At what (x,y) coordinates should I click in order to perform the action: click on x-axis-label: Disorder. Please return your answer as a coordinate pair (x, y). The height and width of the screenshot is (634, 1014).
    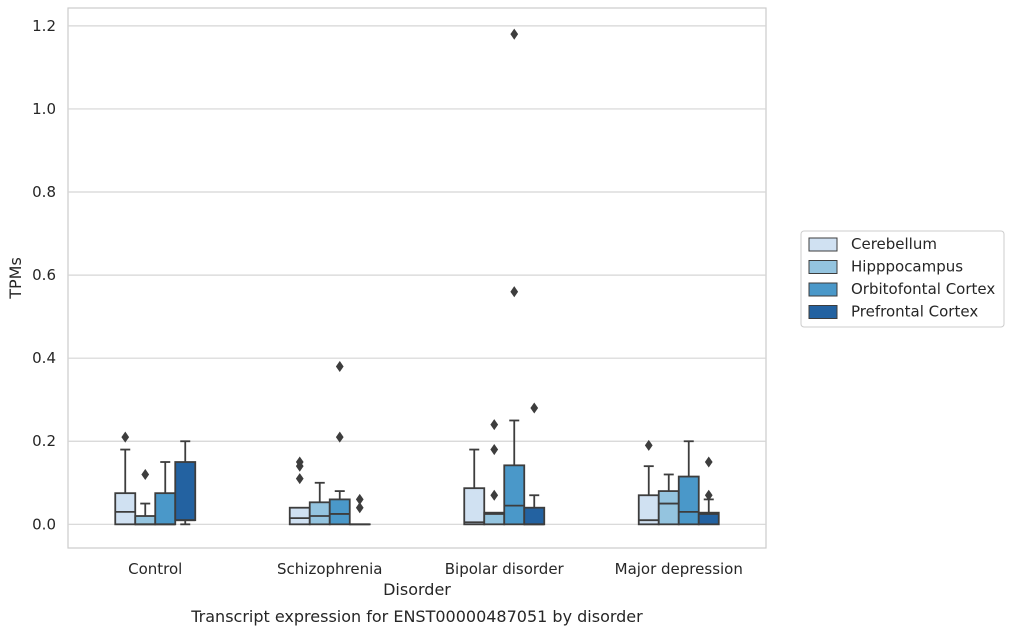
    Looking at the image, I should click on (417, 589).